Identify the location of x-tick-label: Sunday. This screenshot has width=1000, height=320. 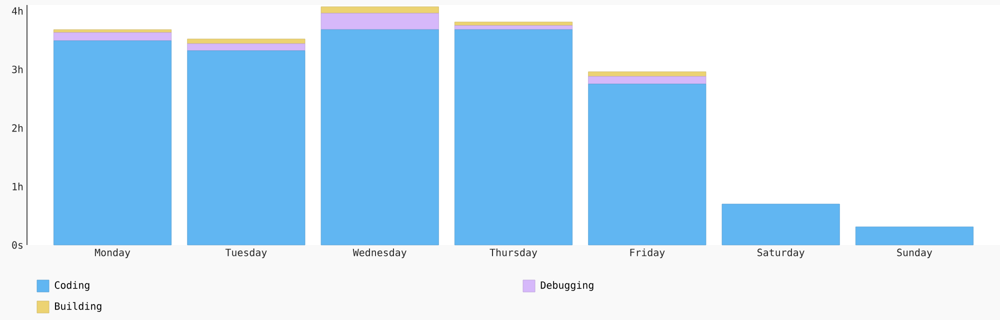
(914, 253).